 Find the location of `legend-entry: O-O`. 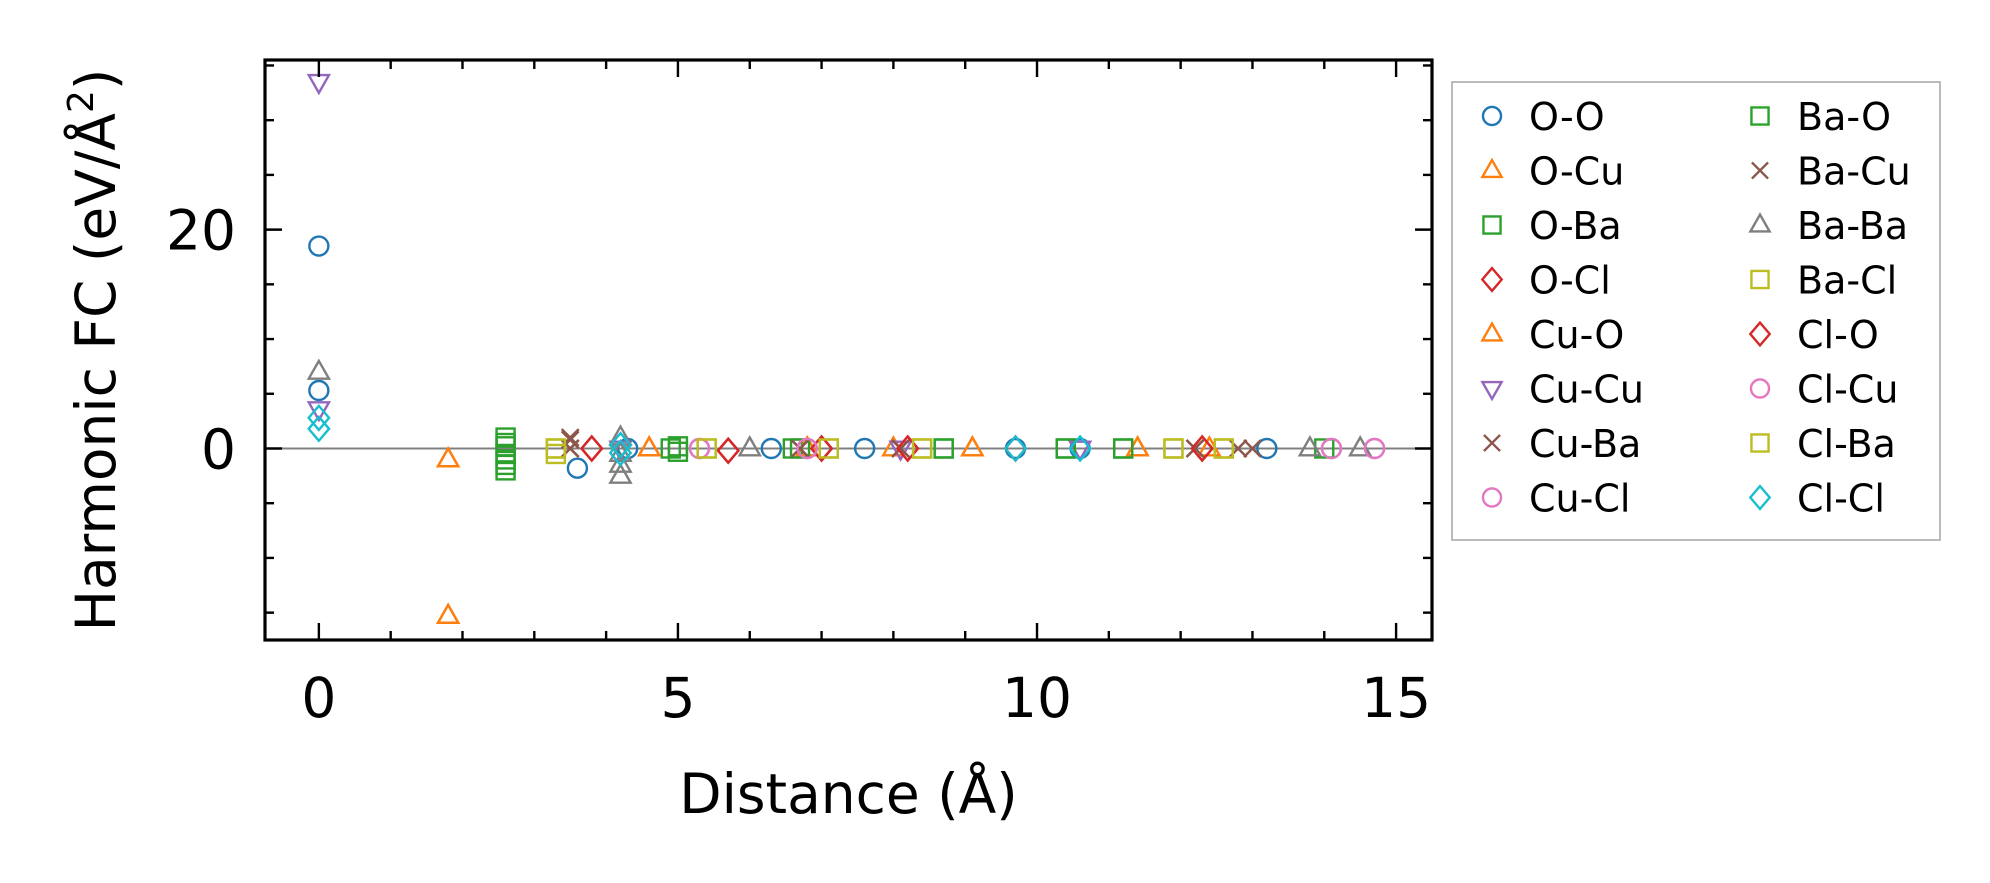

legend-entry: O-O is located at coordinates (1543, 117).